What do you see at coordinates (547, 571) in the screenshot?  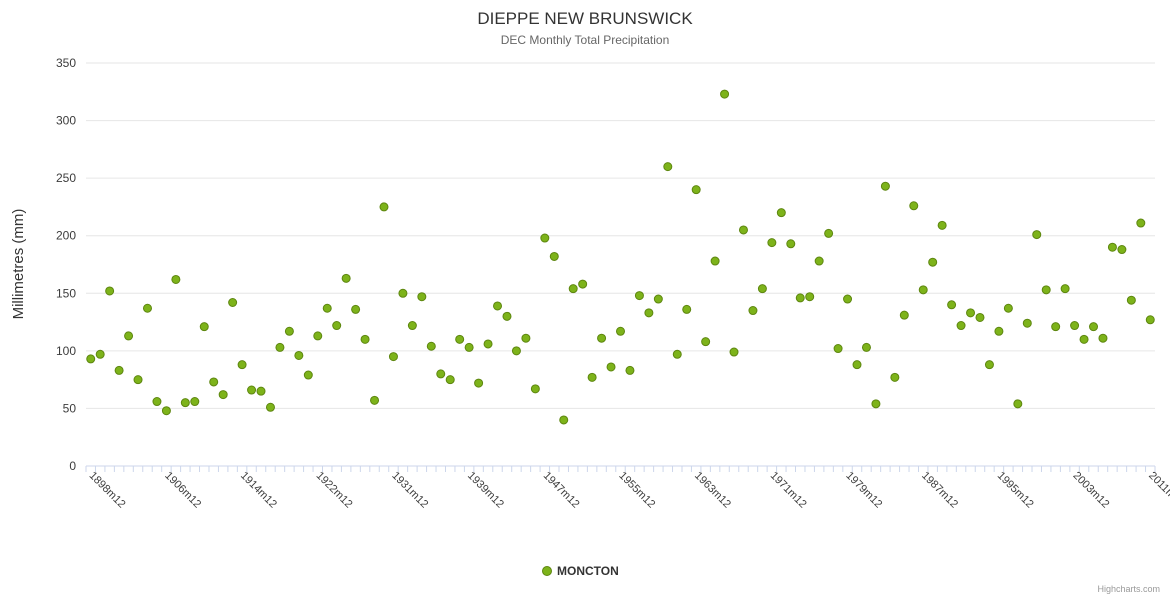 I see `legend-marker-icon` at bounding box center [547, 571].